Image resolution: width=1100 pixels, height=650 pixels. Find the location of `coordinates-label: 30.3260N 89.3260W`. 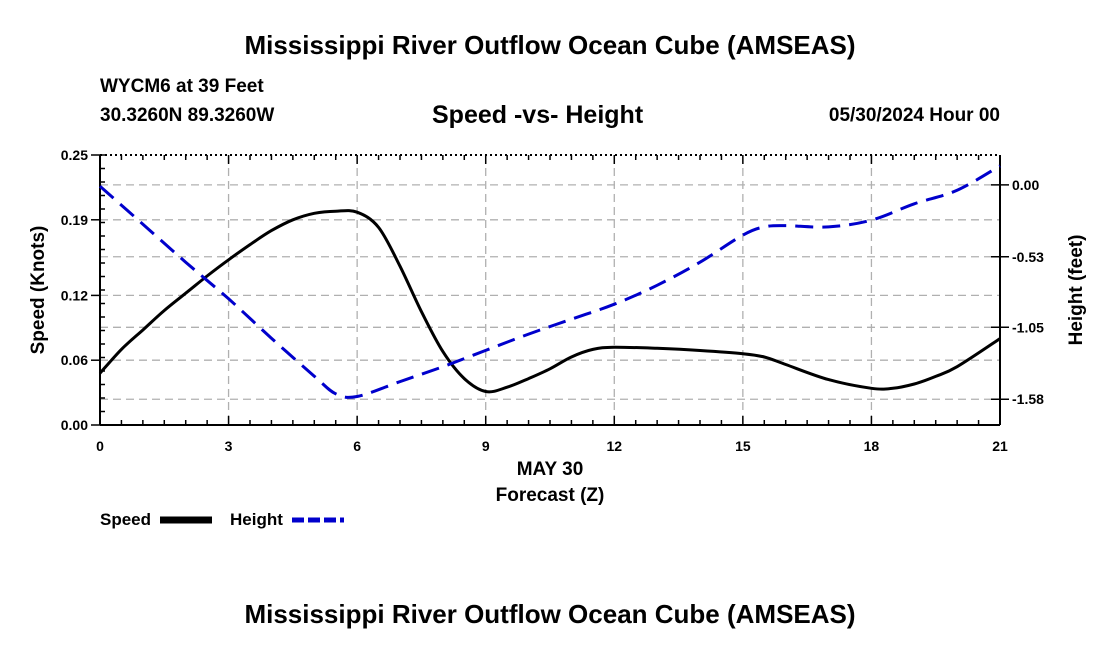

coordinates-label: 30.3260N 89.3260W is located at coordinates (187, 115).